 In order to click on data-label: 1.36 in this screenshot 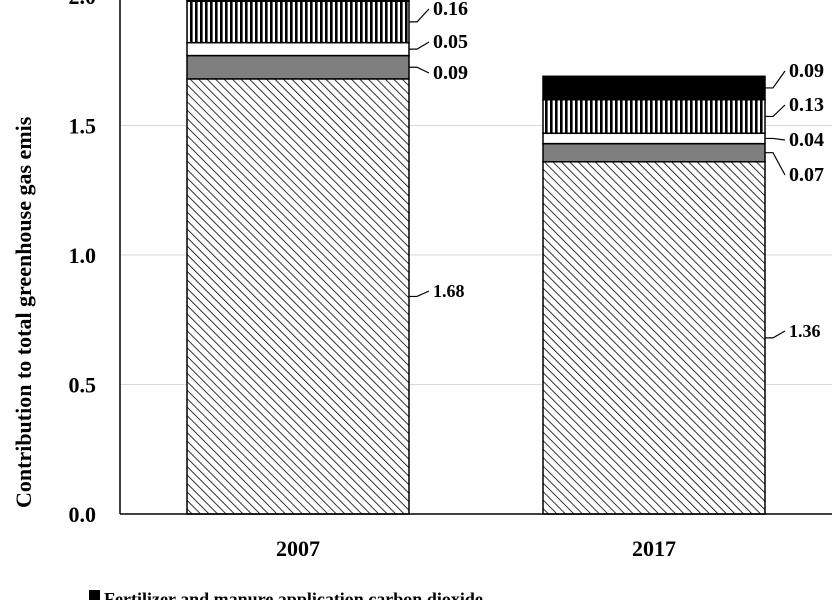, I will do `click(805, 331)`.